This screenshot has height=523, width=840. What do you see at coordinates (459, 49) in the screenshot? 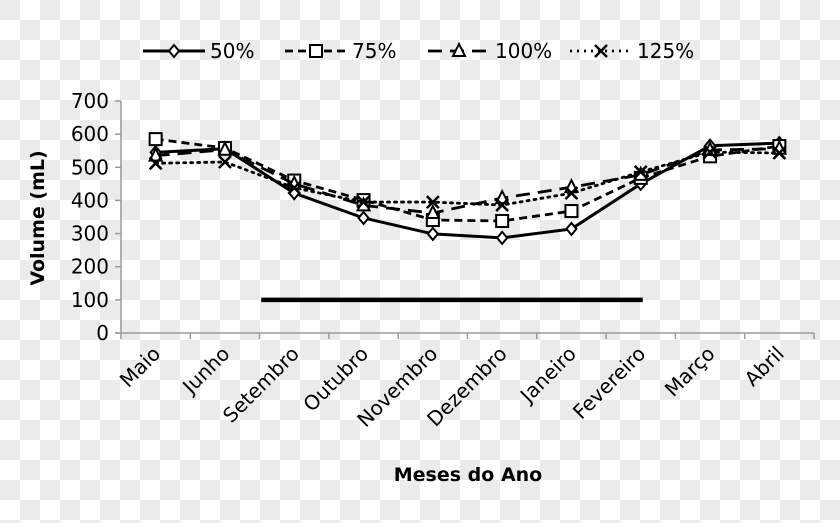
I see `legend-triangle-icon` at bounding box center [459, 49].